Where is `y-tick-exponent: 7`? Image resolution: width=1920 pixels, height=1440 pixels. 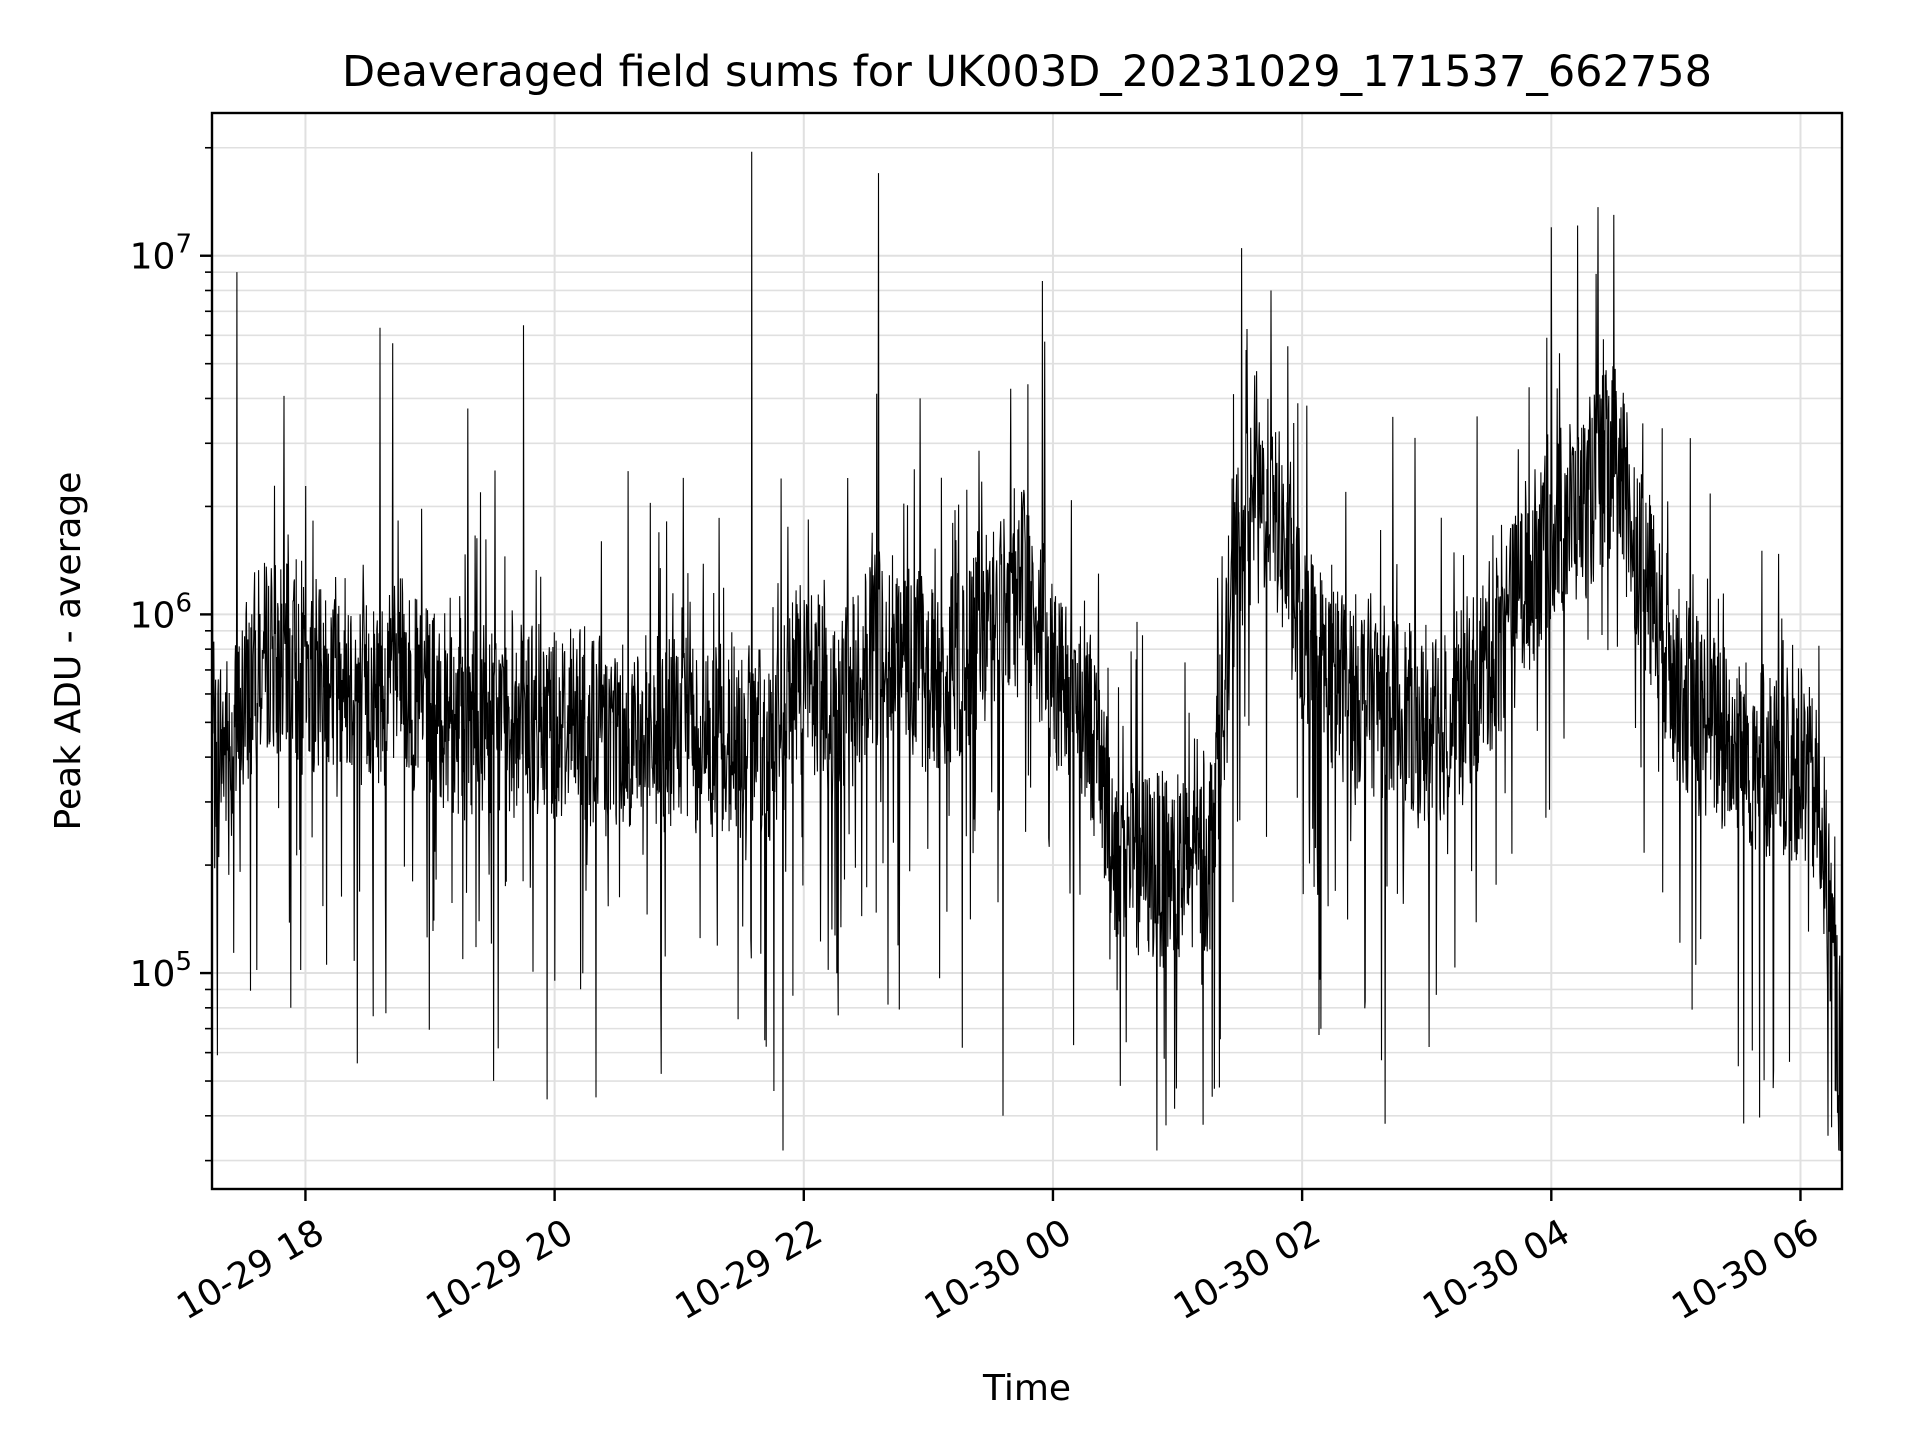 y-tick-exponent: 7 is located at coordinates (183, 245).